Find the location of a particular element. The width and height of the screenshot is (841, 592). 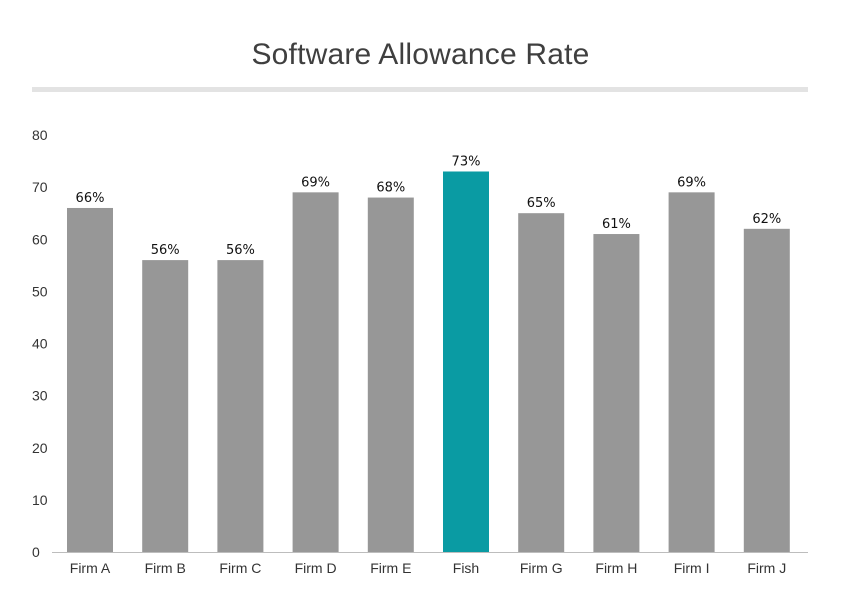

y-tick-label: 10 is located at coordinates (40, 500).